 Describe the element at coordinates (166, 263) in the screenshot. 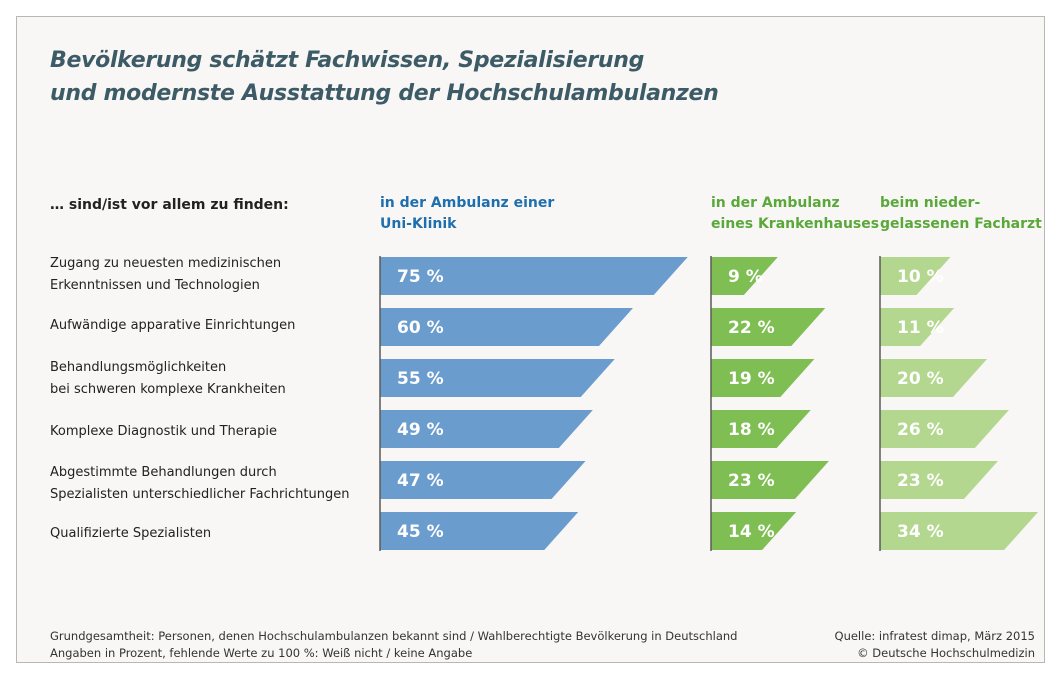

I see `row-label-line: Zugang zu neuesten medizinischen` at that location.